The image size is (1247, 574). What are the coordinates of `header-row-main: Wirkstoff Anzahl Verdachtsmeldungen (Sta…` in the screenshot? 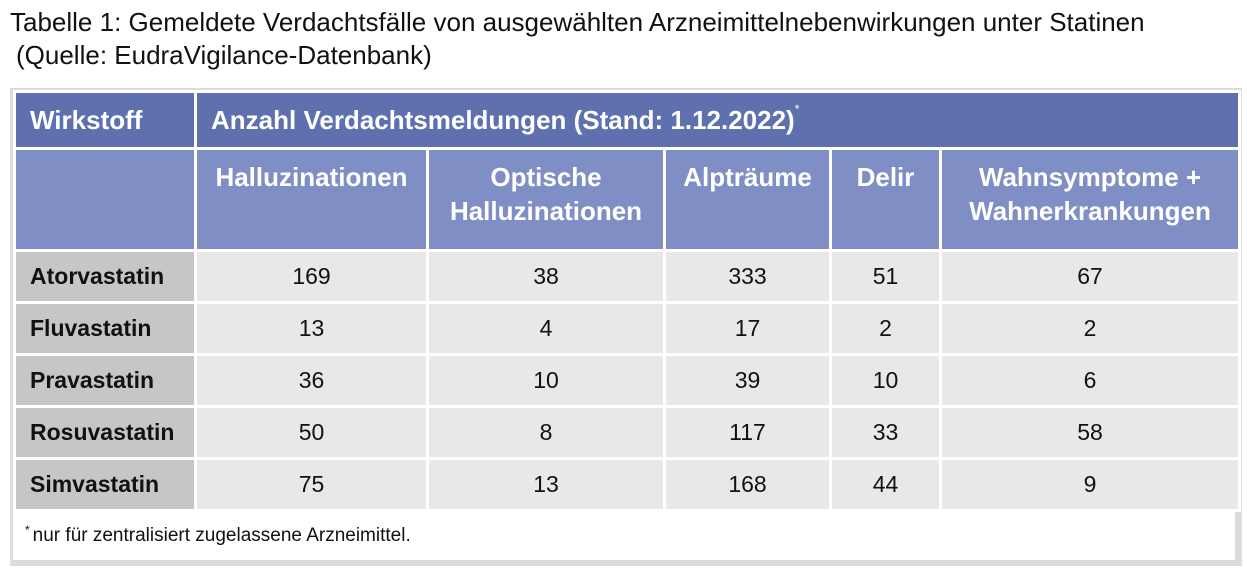 It's located at (627, 120).